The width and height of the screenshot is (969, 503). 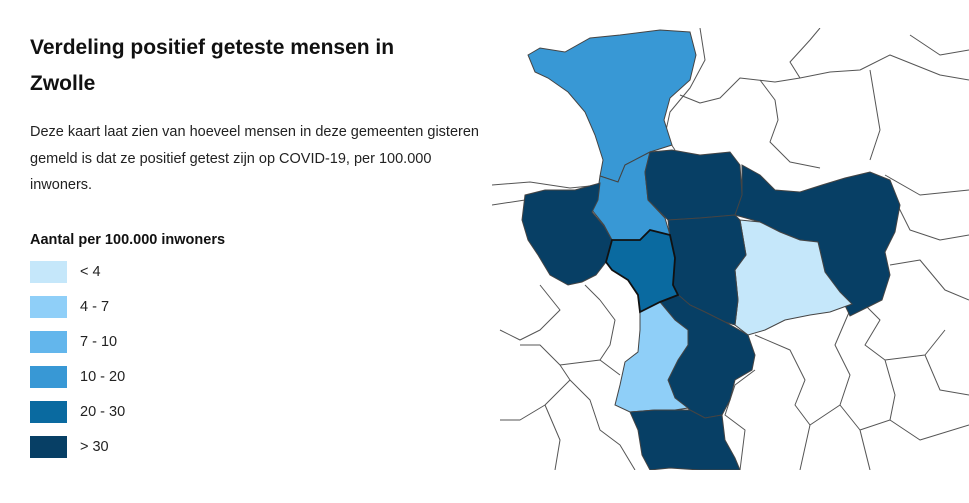 I want to click on region-west, so click(x=567, y=234).